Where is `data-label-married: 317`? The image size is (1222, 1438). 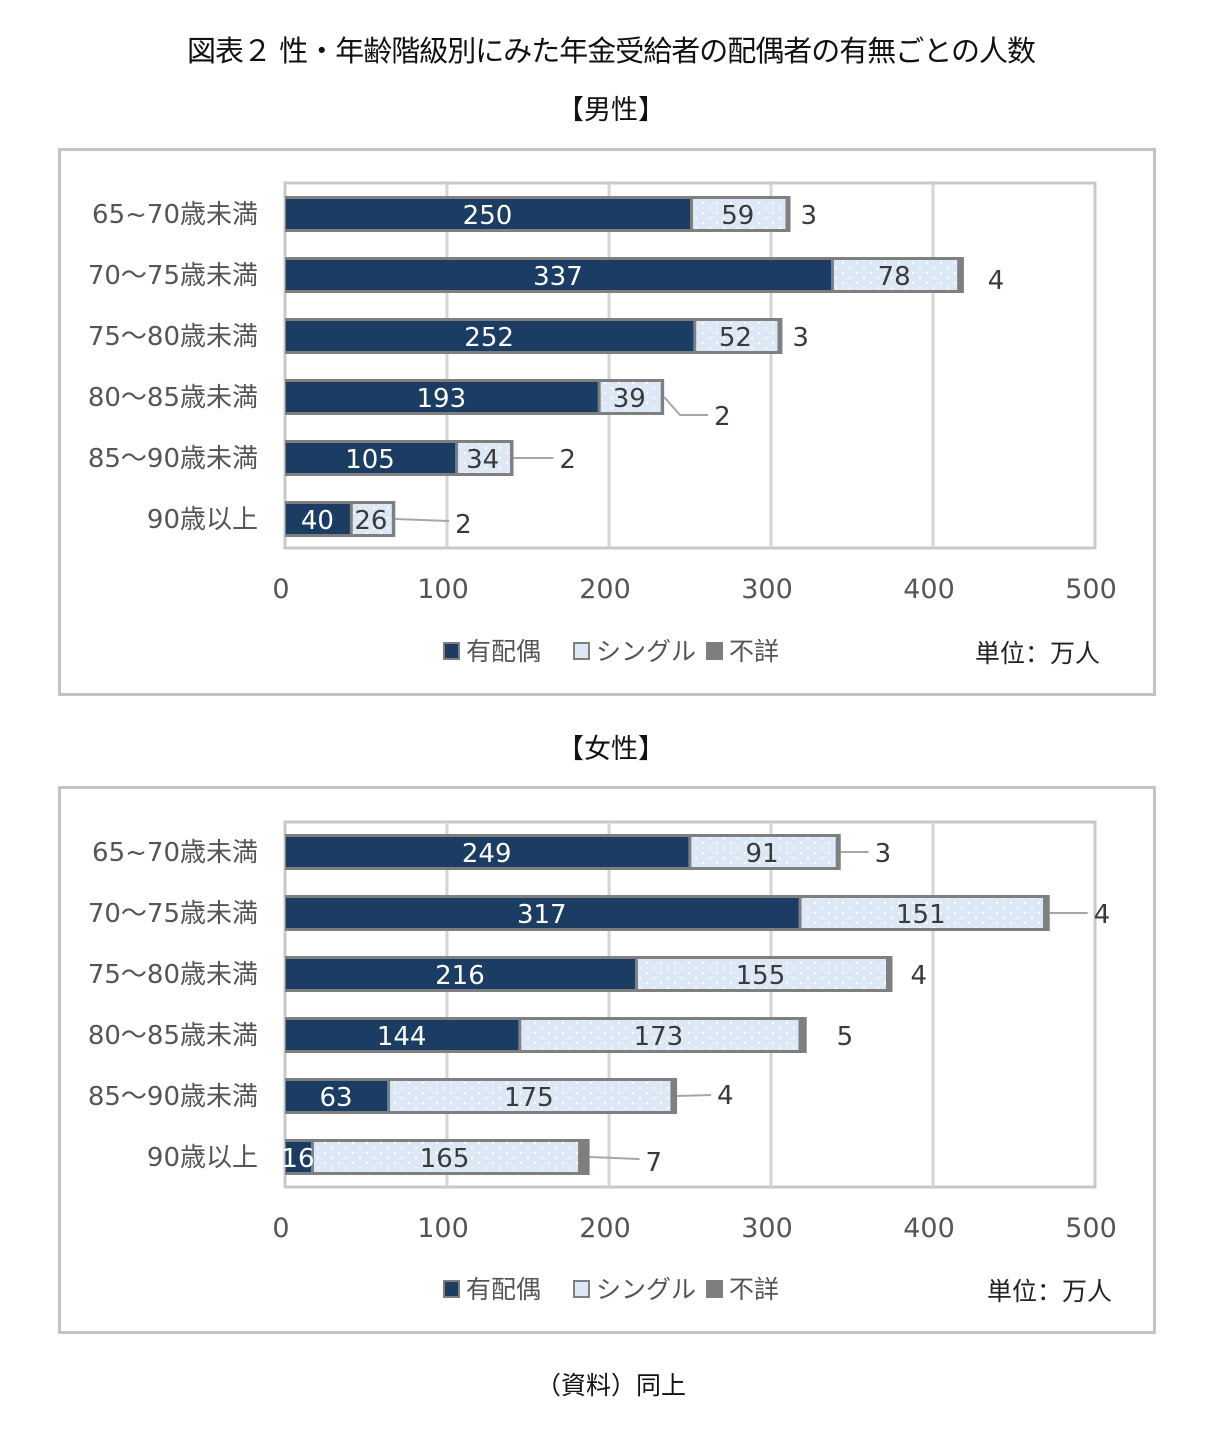
data-label-married: 317 is located at coordinates (542, 915).